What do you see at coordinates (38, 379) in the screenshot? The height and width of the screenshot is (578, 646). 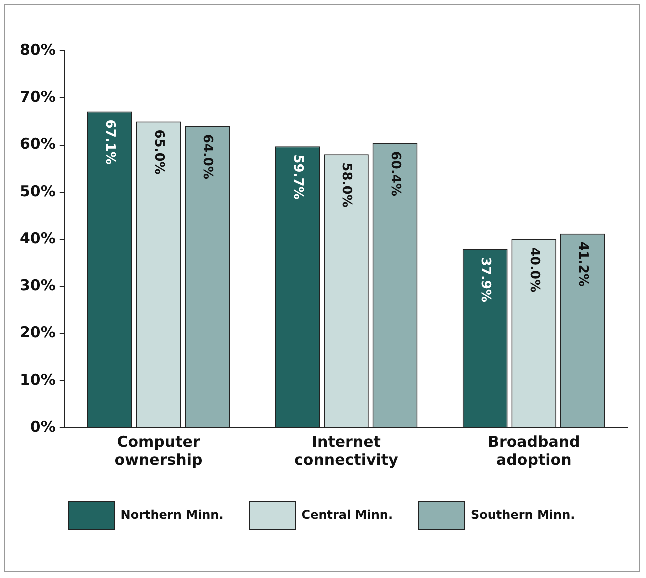 I see `y-tick-label: 10%` at bounding box center [38, 379].